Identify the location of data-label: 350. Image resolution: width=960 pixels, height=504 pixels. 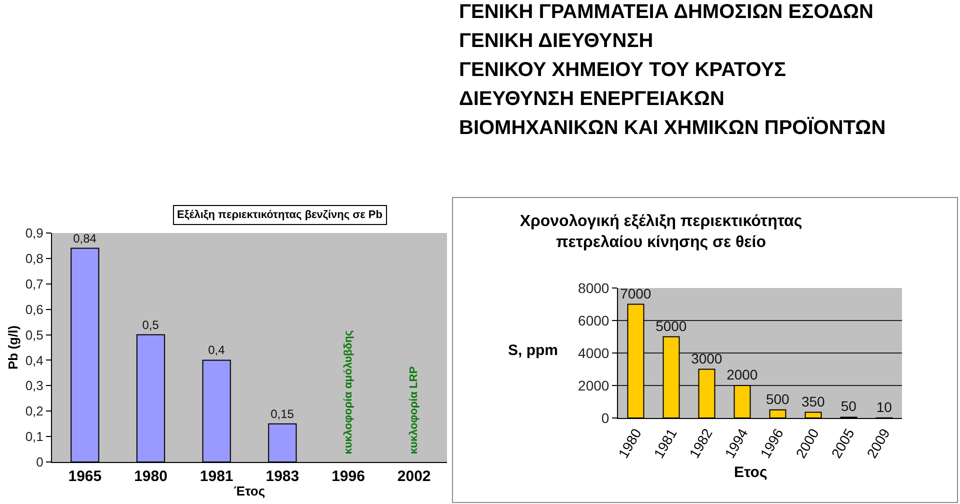
(813, 401).